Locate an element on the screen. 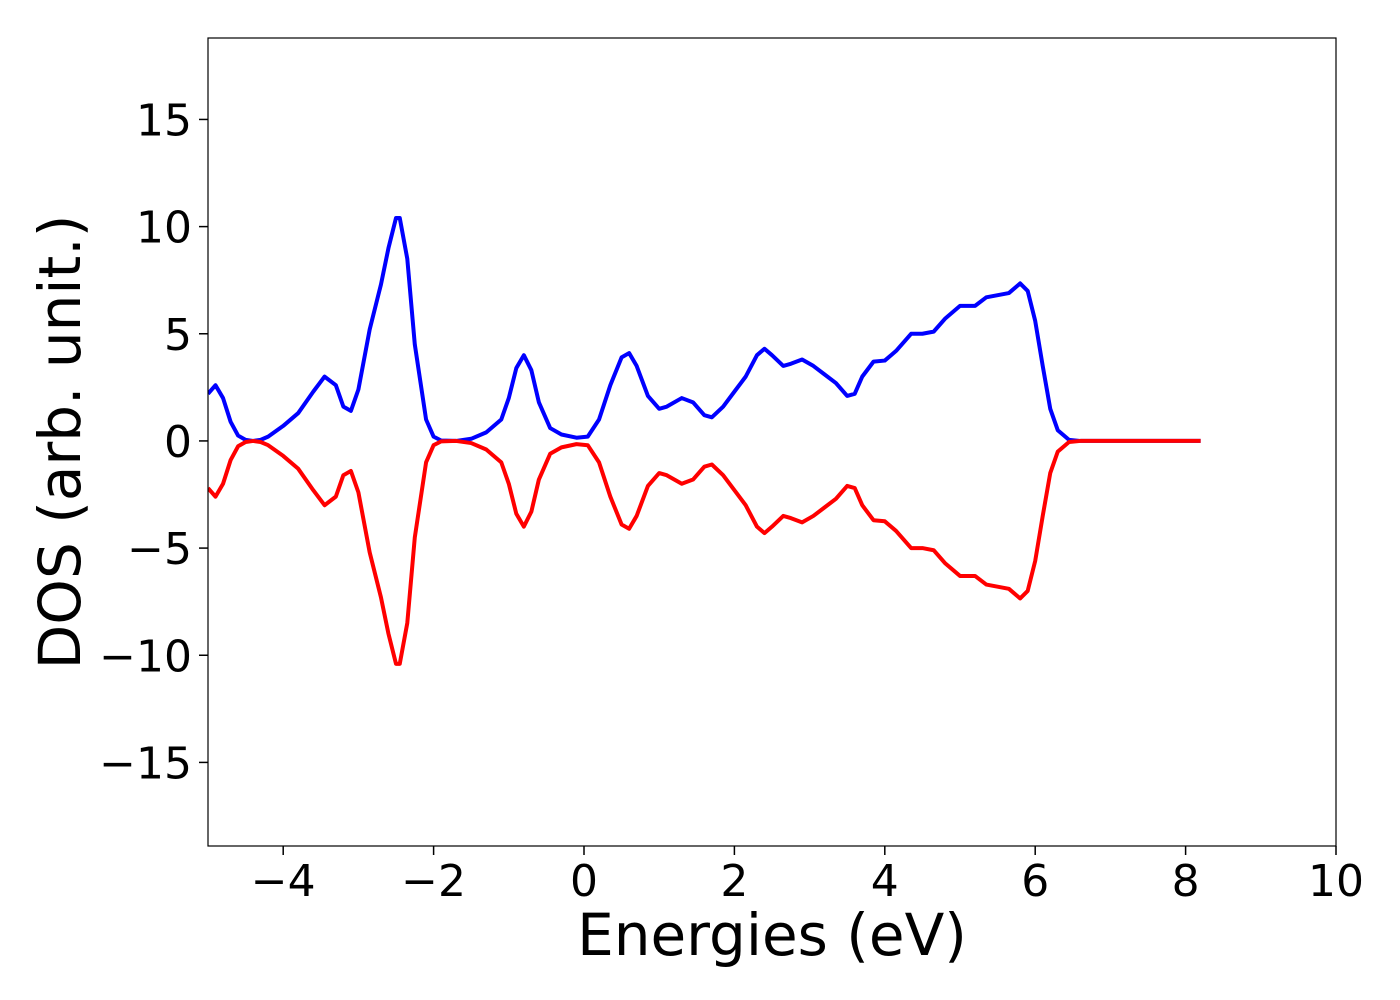 The image size is (1400, 1000). x-tick-label: 0 is located at coordinates (584, 881).